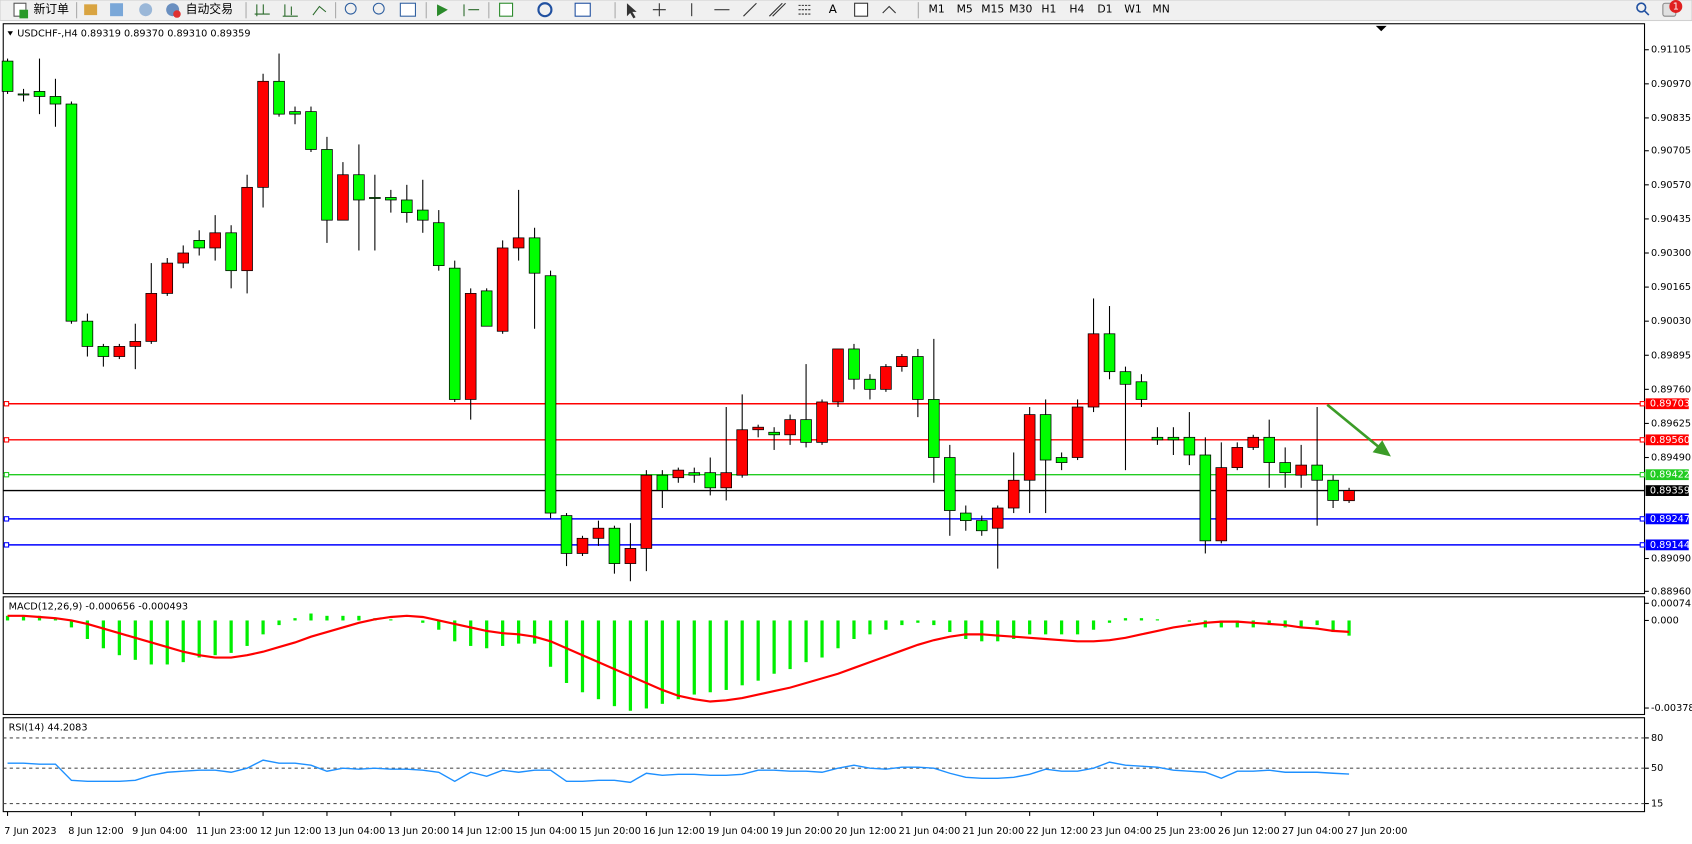 The height and width of the screenshot is (844, 1692). What do you see at coordinates (1249, 831) in the screenshot?
I see `x-tick-label: 26 Jun 12:00` at bounding box center [1249, 831].